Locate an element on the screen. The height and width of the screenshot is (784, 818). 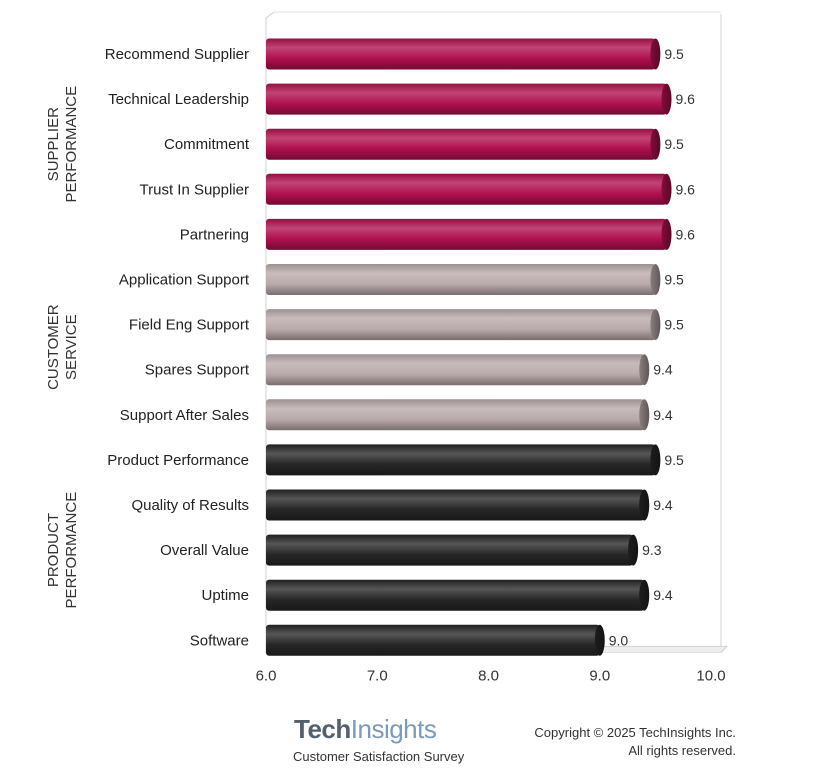
category-label: Spares Support is located at coordinates (197, 370).